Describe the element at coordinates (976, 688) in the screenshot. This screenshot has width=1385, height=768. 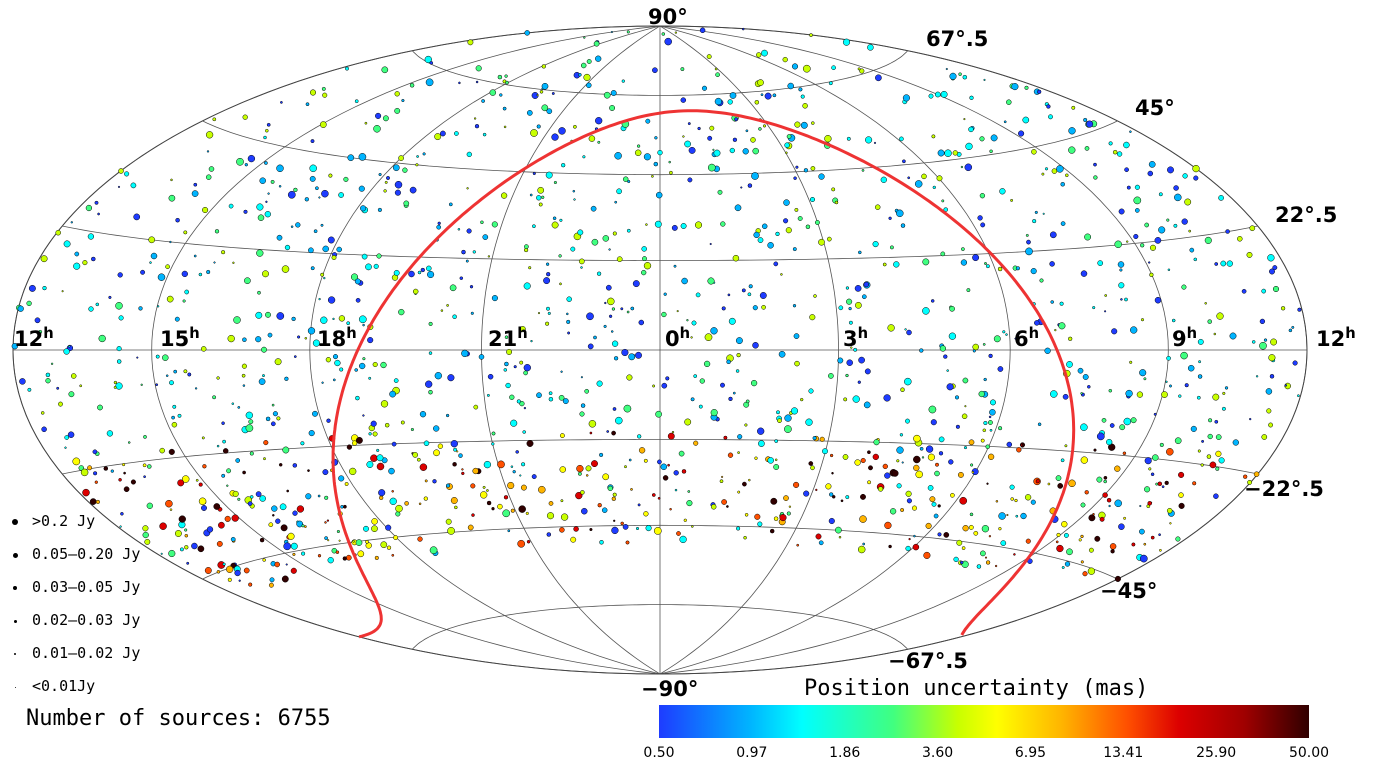
I see `colorbar-title: Position uncertainty (mas)` at that location.